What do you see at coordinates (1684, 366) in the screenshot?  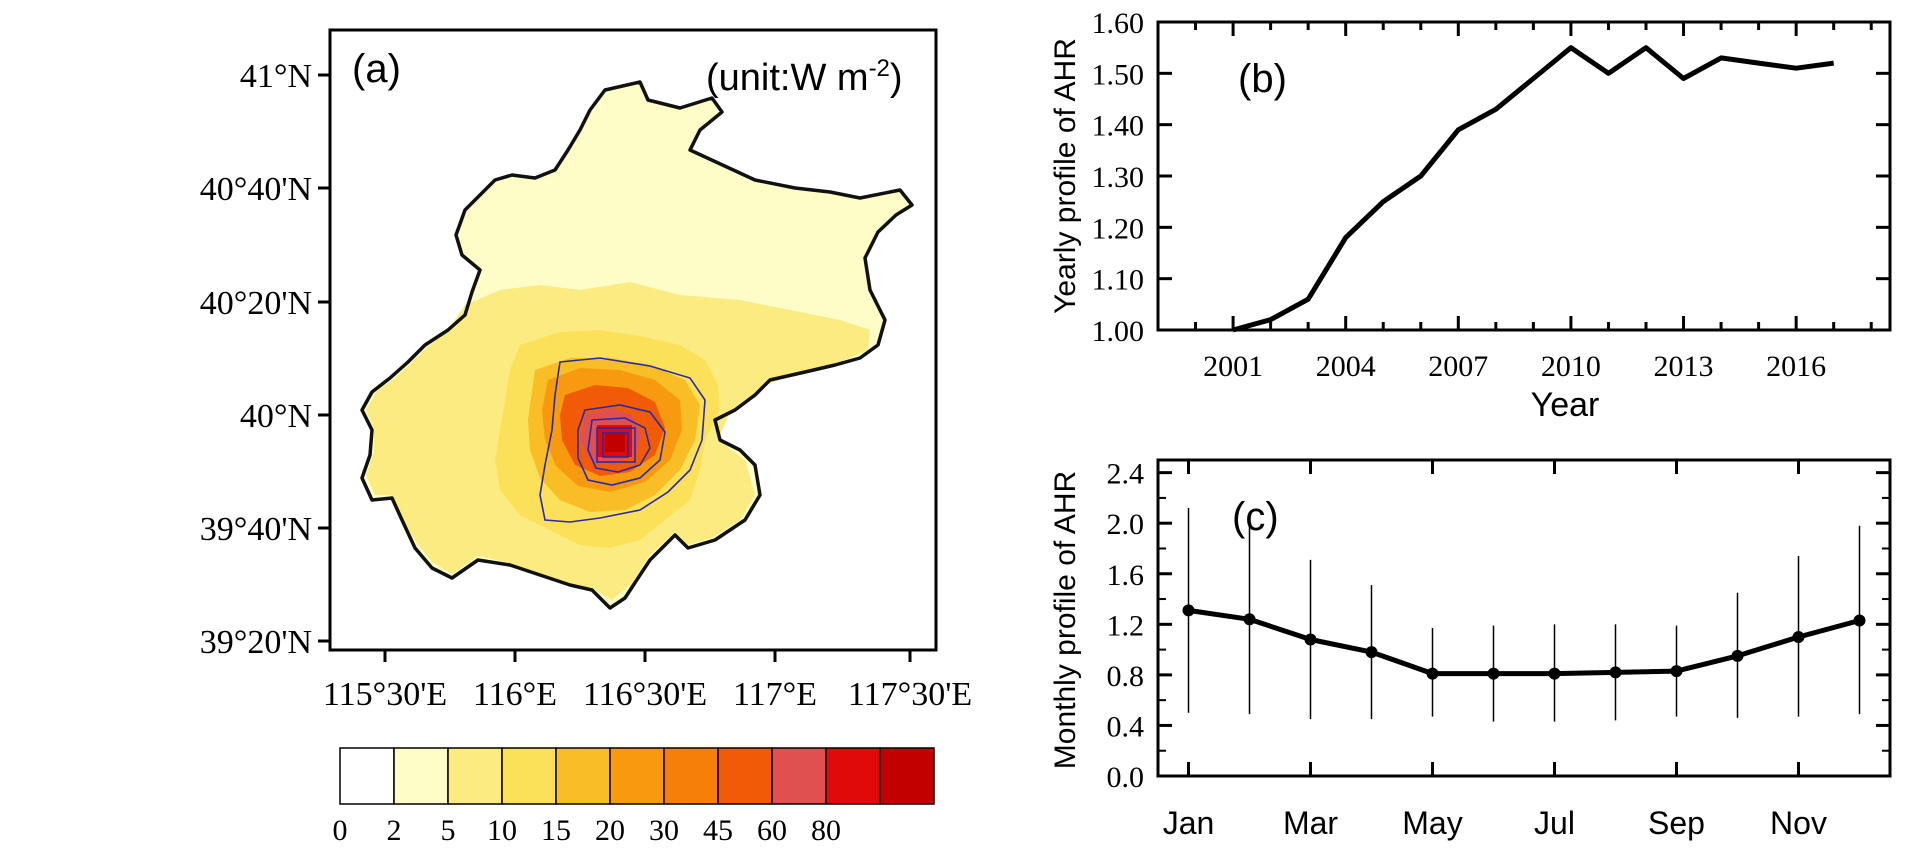 I see `b-xtick-label: 2013` at bounding box center [1684, 366].